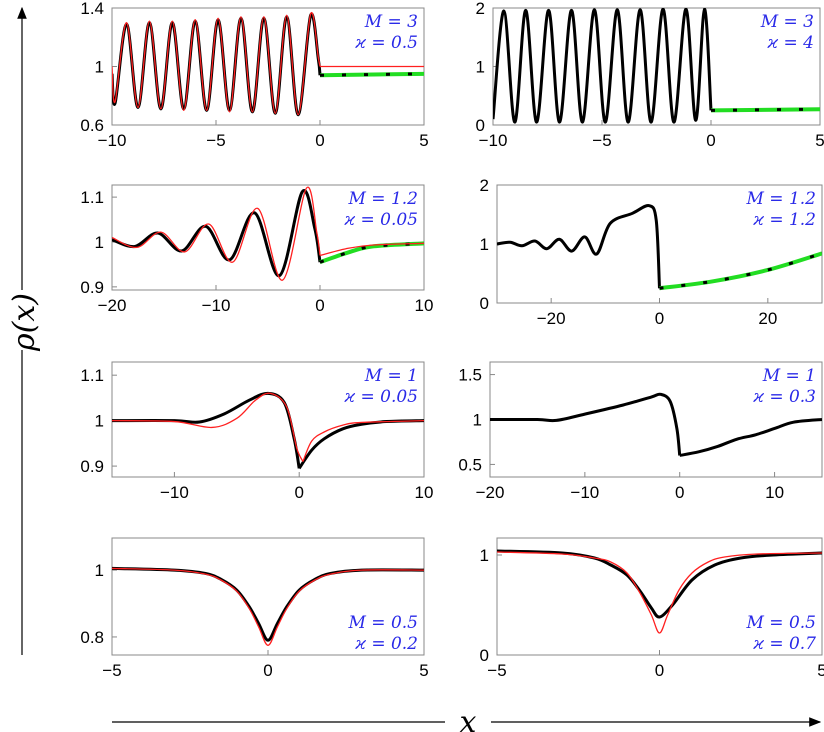 Image resolution: width=824 pixels, height=732 pixels. I want to click on x-tick-label: 20, so click(767, 318).